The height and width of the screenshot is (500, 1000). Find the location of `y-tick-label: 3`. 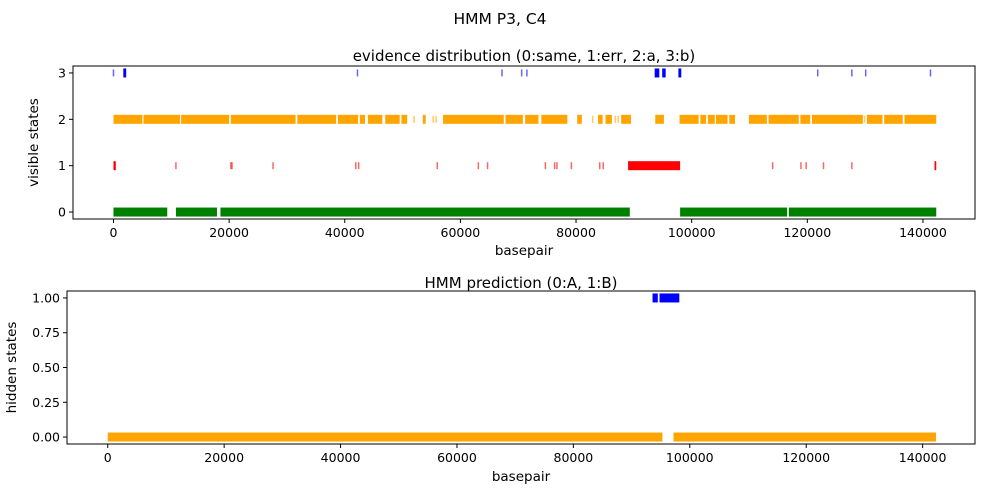

y-tick-label: 3 is located at coordinates (62, 72).